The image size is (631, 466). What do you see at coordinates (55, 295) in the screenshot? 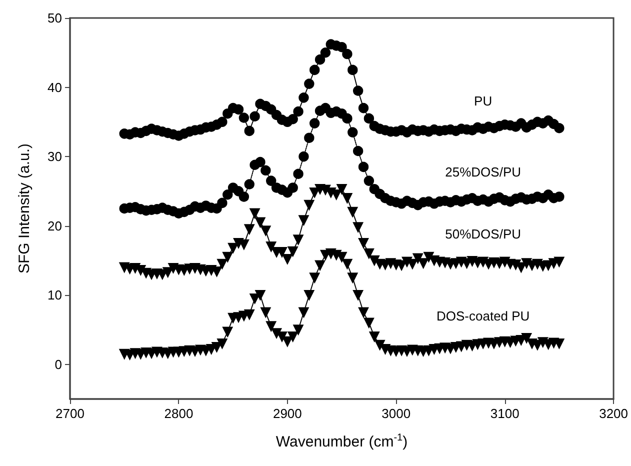
I see `y-tick-label: 10` at bounding box center [55, 295].